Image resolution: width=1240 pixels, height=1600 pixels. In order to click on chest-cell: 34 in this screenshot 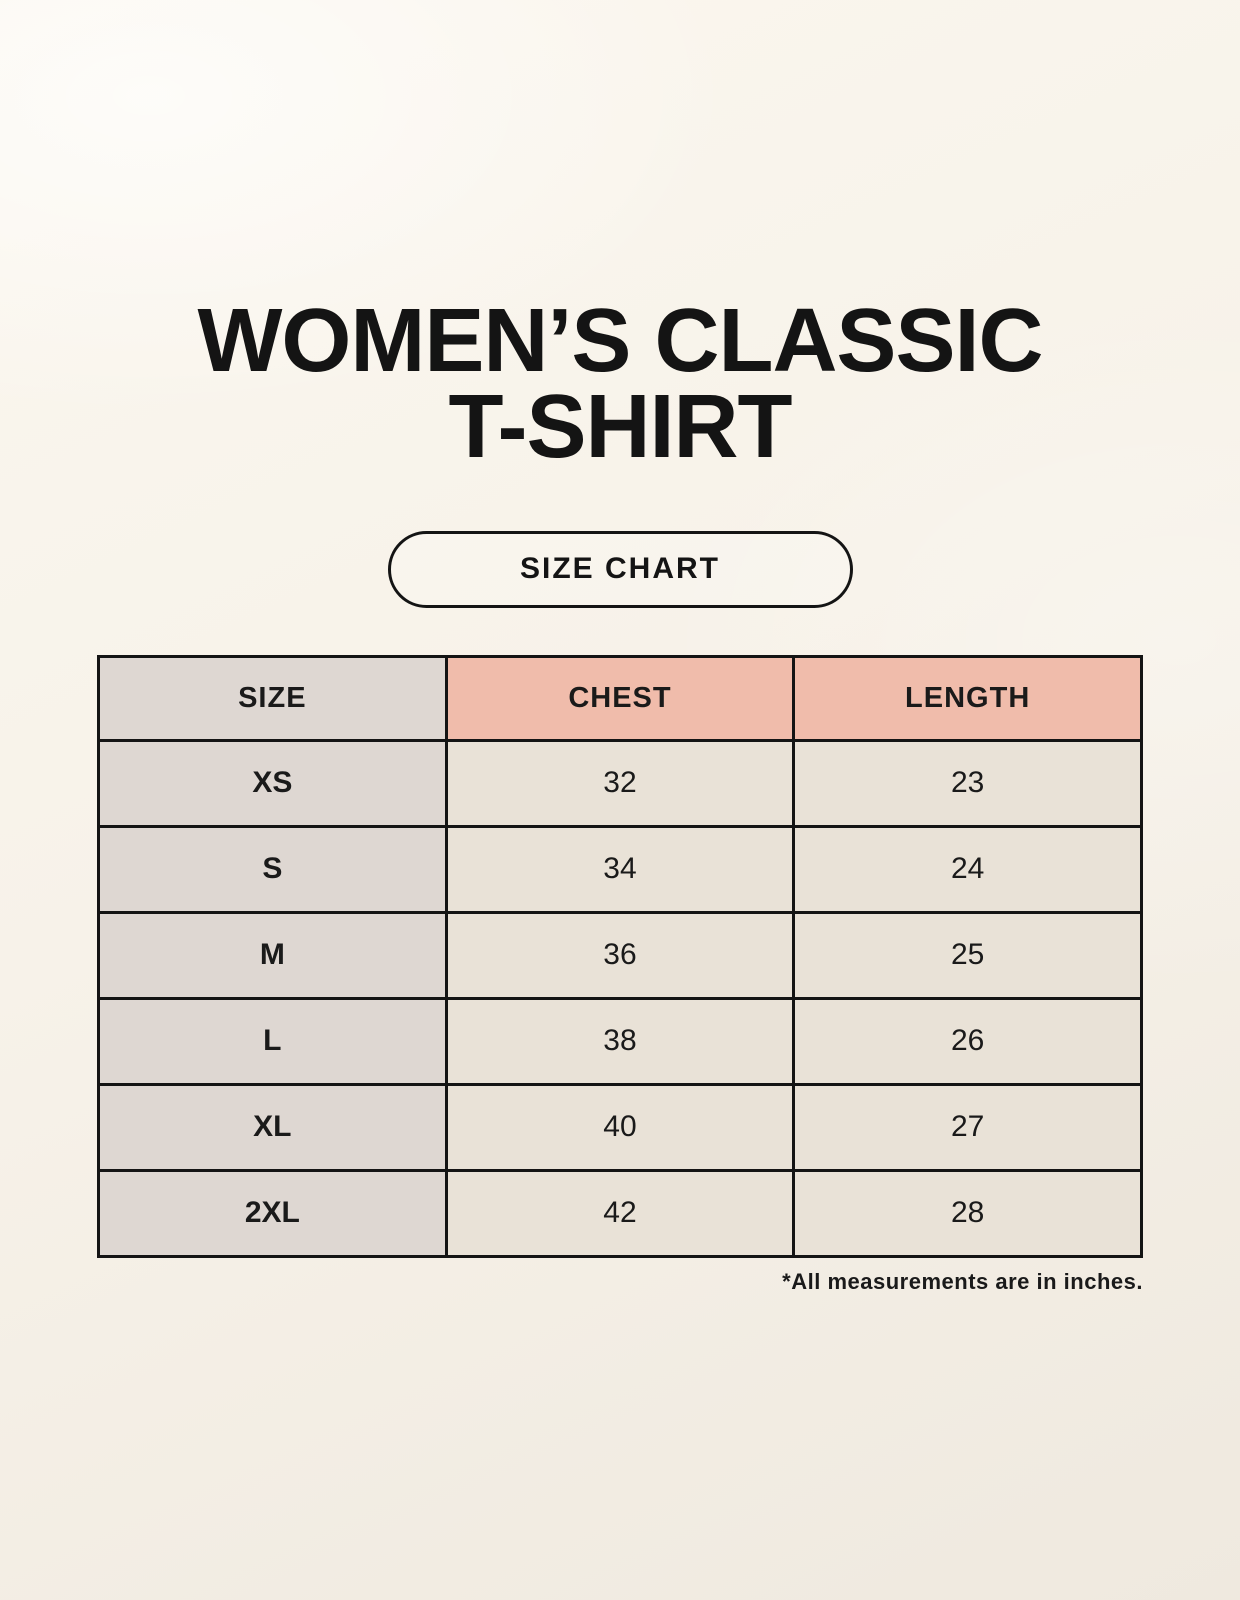, I will do `click(620, 869)`.